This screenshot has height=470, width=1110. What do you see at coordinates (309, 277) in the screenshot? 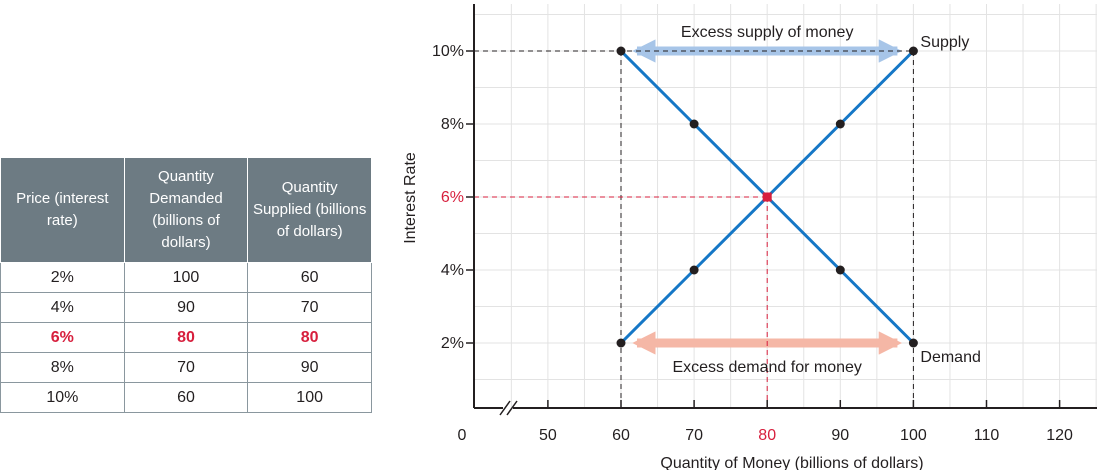
I see `cell-supplied: 60` at bounding box center [309, 277].